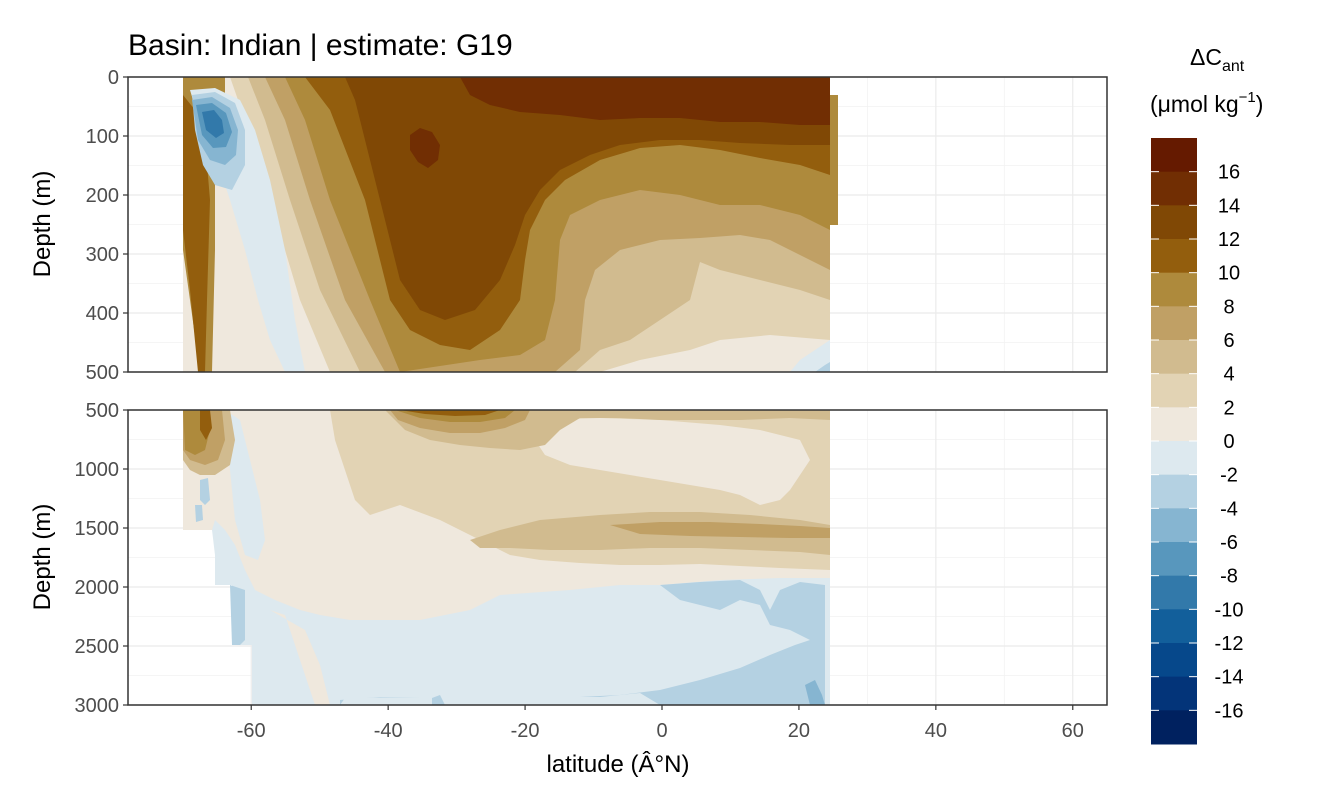  Describe the element at coordinates (1229, 610) in the screenshot. I see `legend-label: -10` at that location.